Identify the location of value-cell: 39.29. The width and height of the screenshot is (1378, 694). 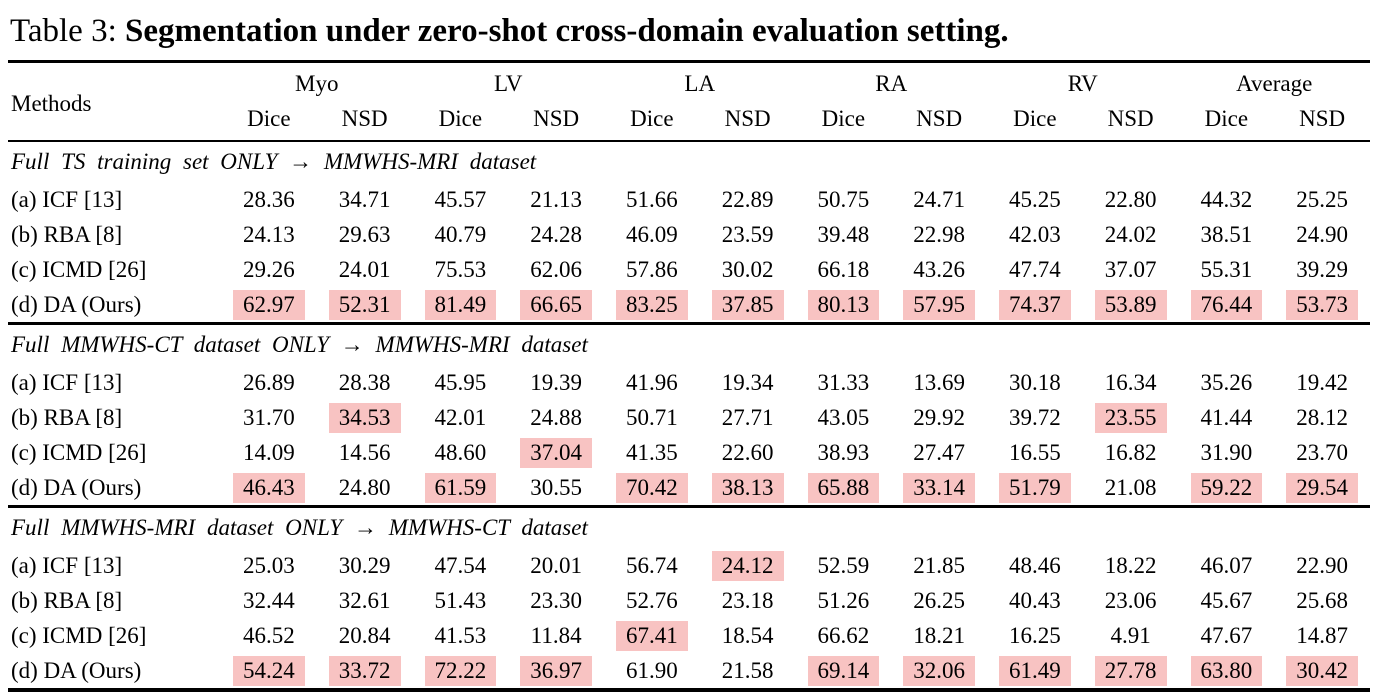
(1322, 269).